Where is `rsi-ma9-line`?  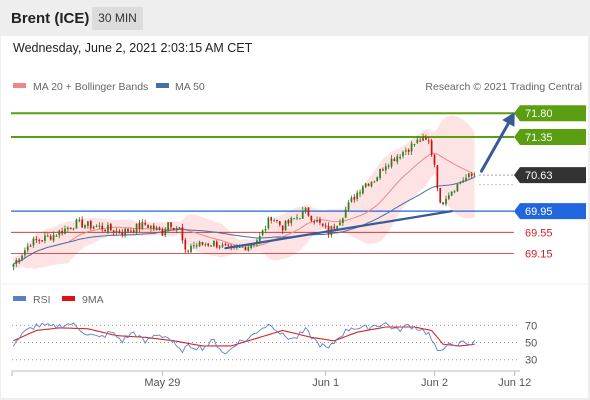 rsi-ma9-line is located at coordinates (244, 336).